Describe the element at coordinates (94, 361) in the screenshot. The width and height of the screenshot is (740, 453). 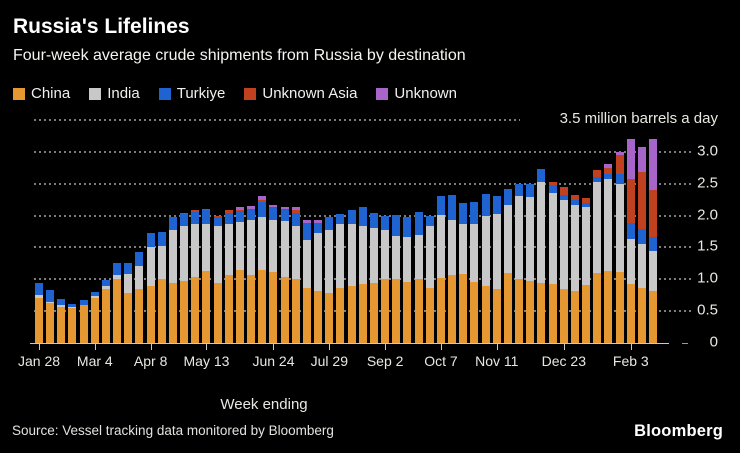
I see `x-axis-label-mar-4: Mar 4` at that location.